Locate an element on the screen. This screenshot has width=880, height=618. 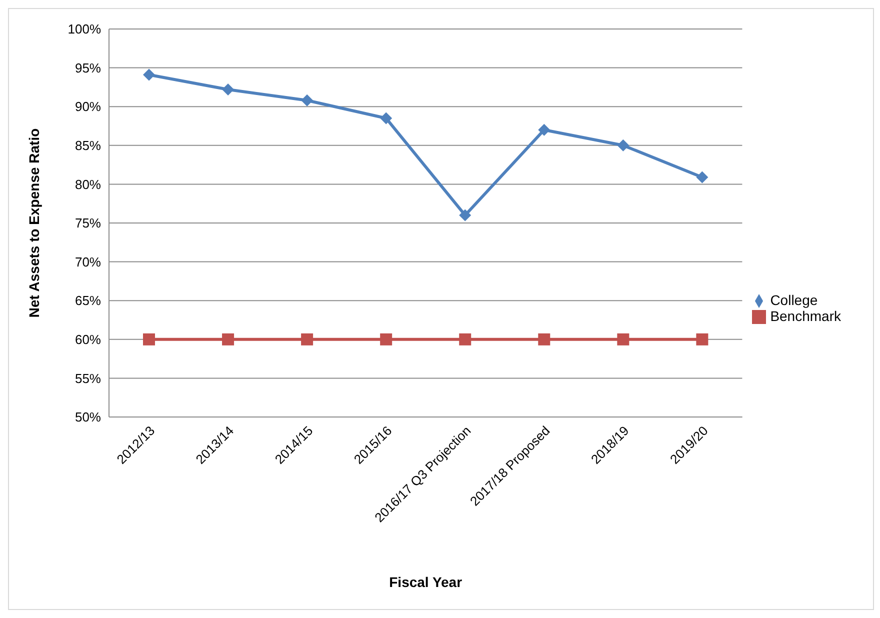
y-tick-label: 60% is located at coordinates (88, 340).